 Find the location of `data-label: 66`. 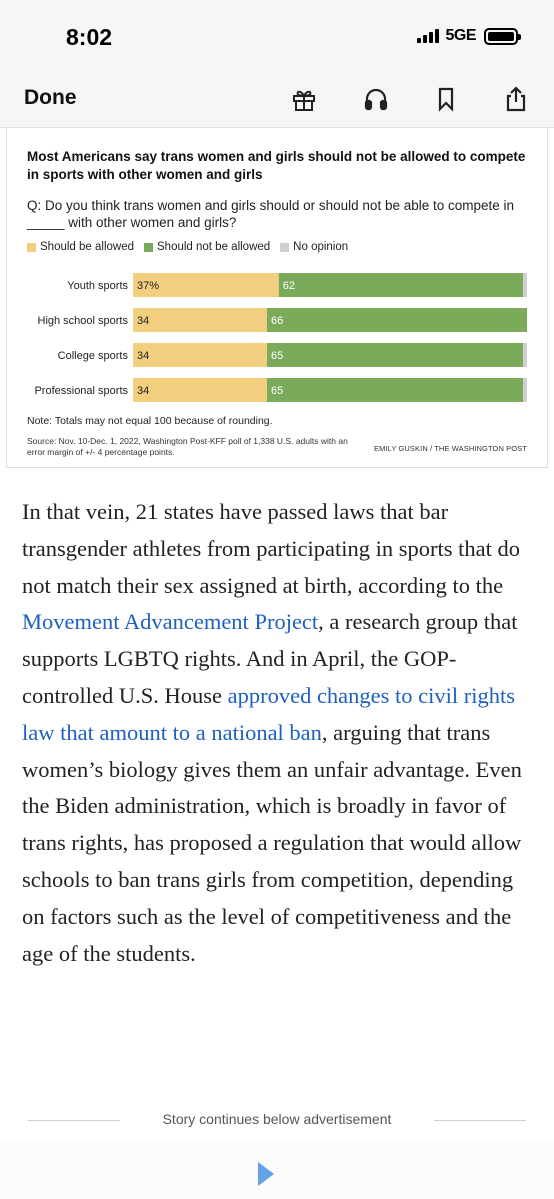

data-label: 66 is located at coordinates (277, 321).